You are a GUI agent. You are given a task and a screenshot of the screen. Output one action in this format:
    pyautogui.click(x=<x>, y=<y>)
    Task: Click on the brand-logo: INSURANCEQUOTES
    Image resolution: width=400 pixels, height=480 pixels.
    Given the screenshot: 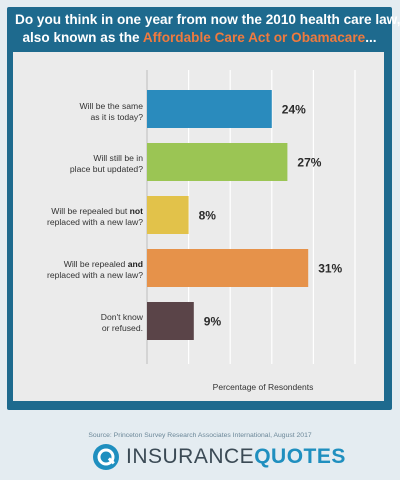 What is the action you would take?
    pyautogui.click(x=219, y=457)
    